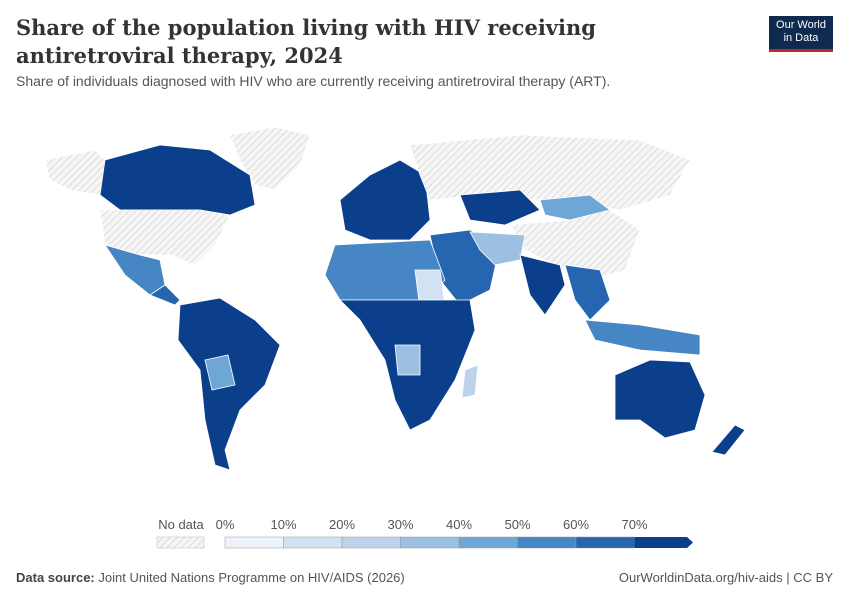 Image resolution: width=850 pixels, height=600 pixels. I want to click on source-label: Data source:, so click(55, 577).